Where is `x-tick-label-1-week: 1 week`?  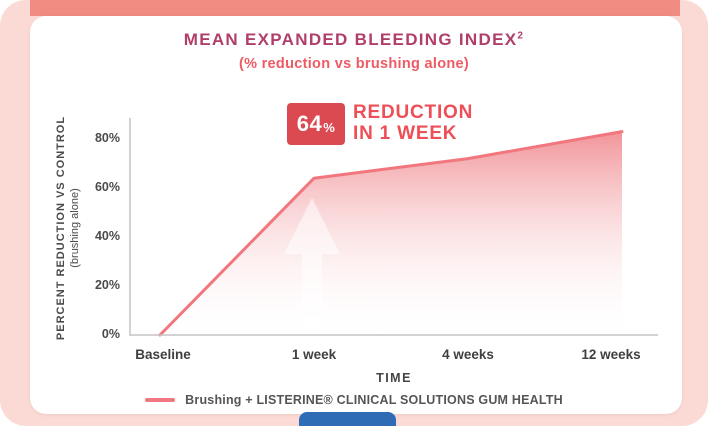 x-tick-label-1-week: 1 week is located at coordinates (314, 354).